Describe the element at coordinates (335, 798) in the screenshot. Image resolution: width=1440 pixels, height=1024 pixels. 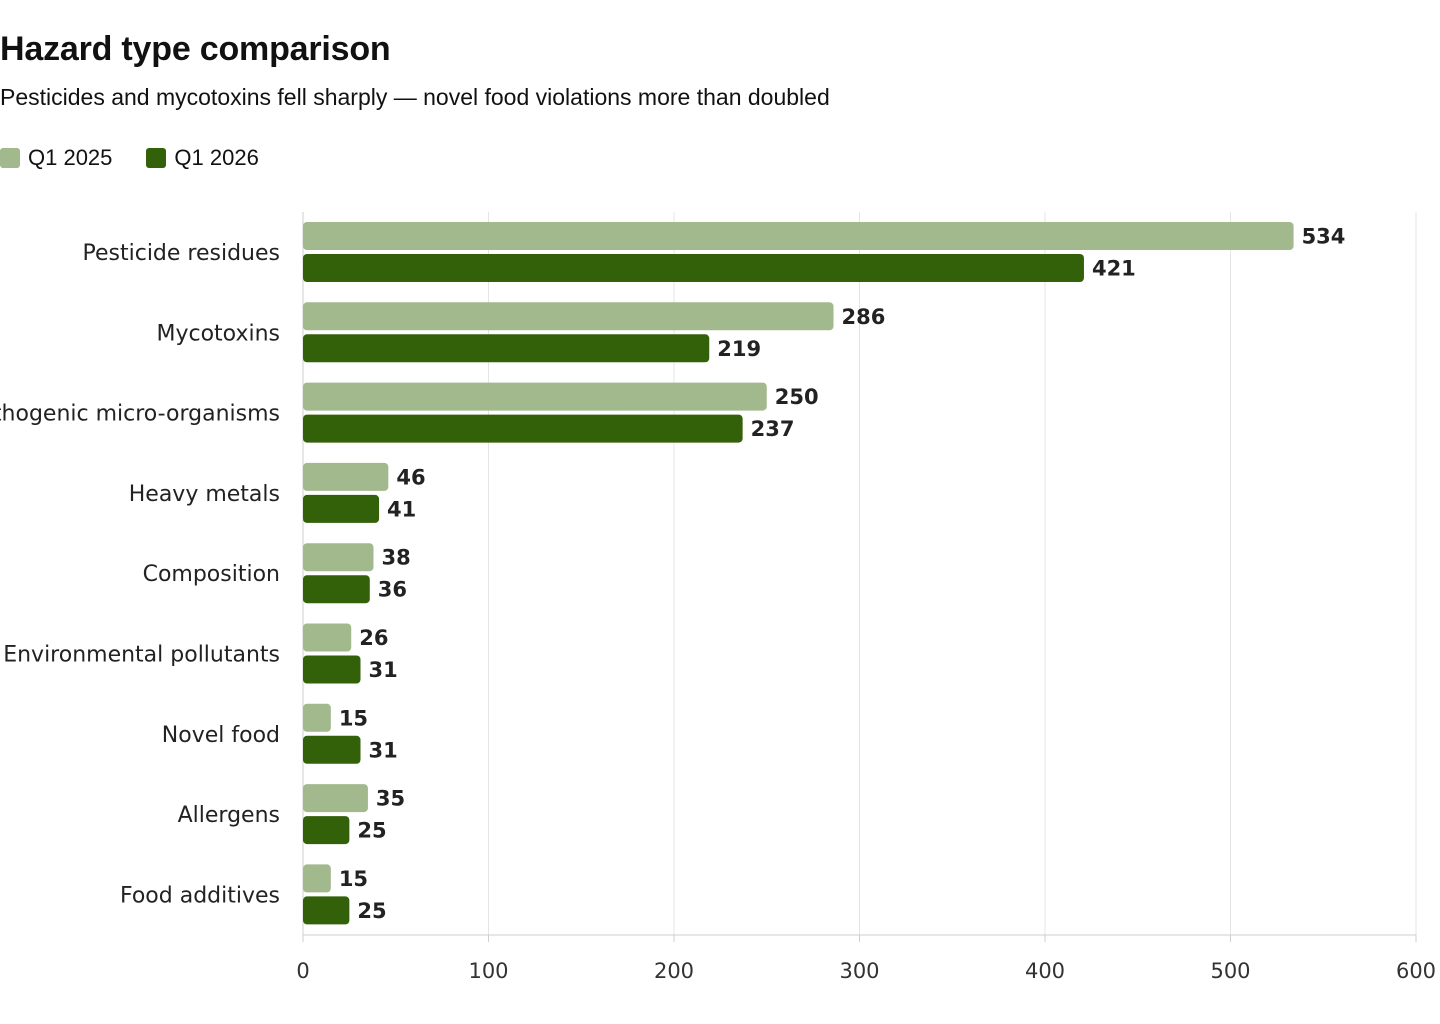
I see `bar-q1-2025-allergens` at that location.